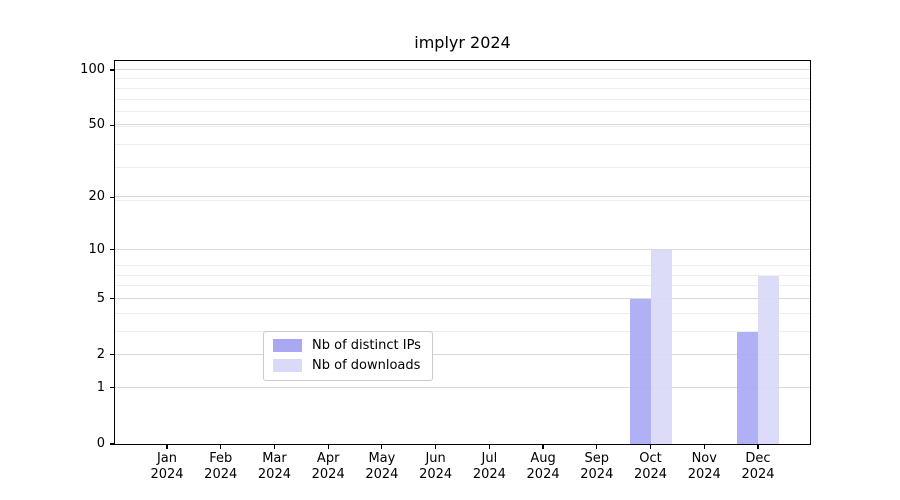 The height and width of the screenshot is (500, 900). I want to click on x-tick-label: Sep 2024, so click(597, 466).